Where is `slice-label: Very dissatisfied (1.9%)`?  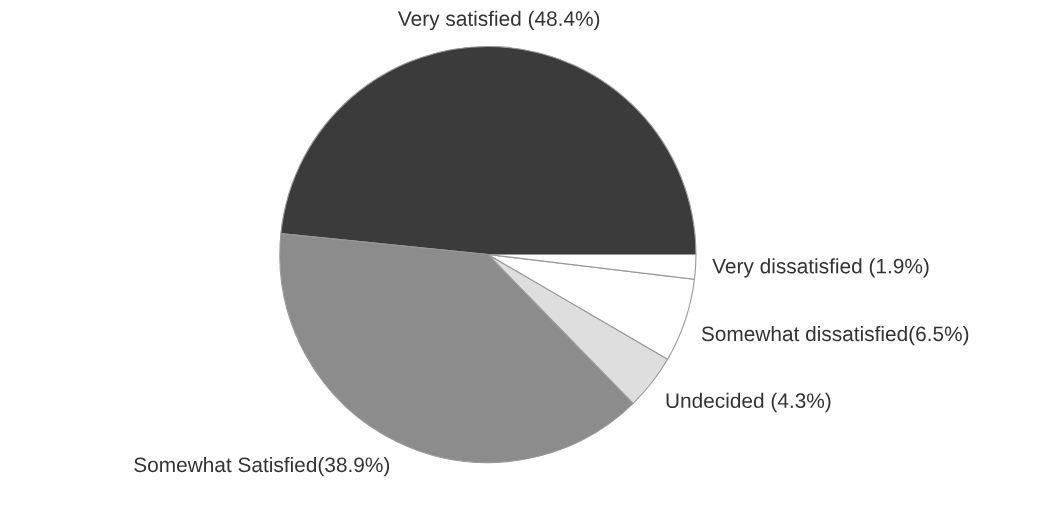
slice-label: Very dissatisfied (1.9%) is located at coordinates (820, 268).